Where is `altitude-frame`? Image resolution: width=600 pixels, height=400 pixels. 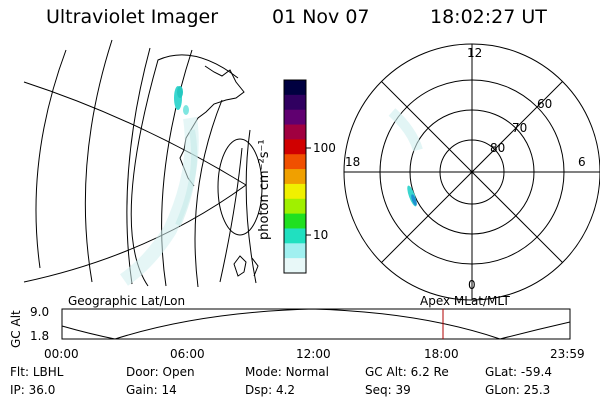 altitude-frame is located at coordinates (316, 324).